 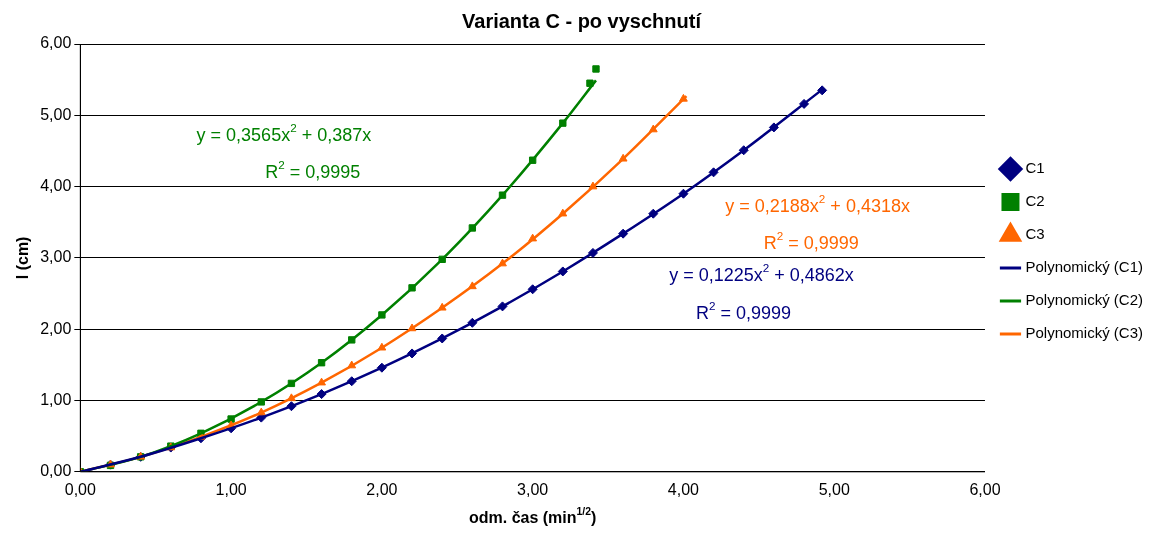 What do you see at coordinates (985, 489) in the screenshot?
I see `x-tick-label: 6,00` at bounding box center [985, 489].